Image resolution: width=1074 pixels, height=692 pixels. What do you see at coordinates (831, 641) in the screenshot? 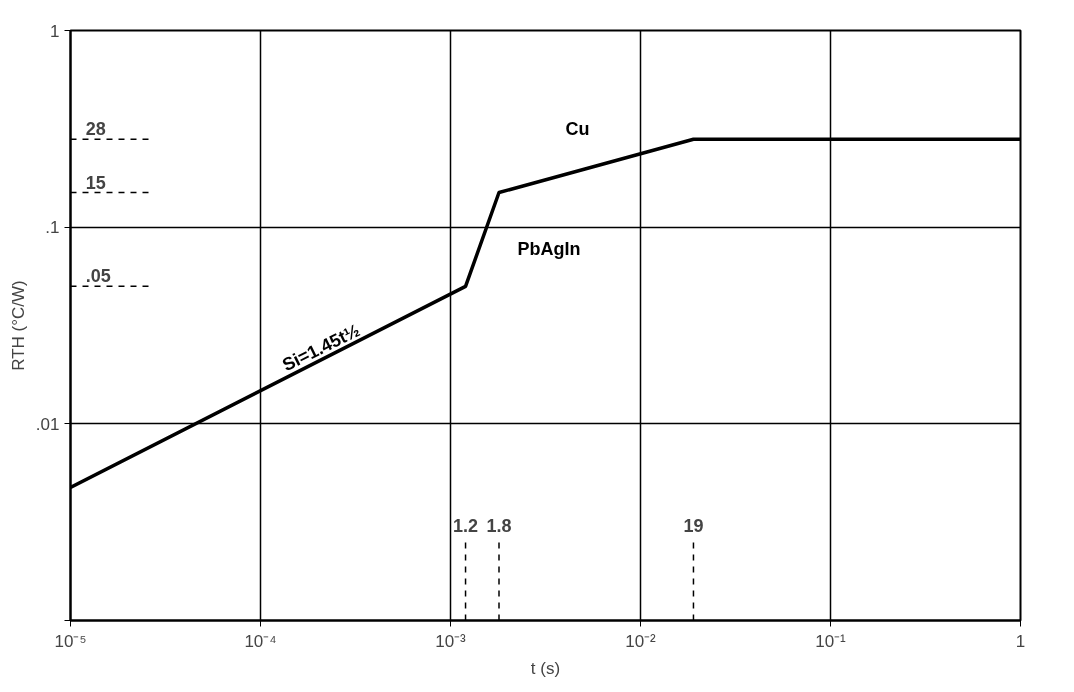
I see `x-tick-label: 10⁻¹` at bounding box center [831, 641].